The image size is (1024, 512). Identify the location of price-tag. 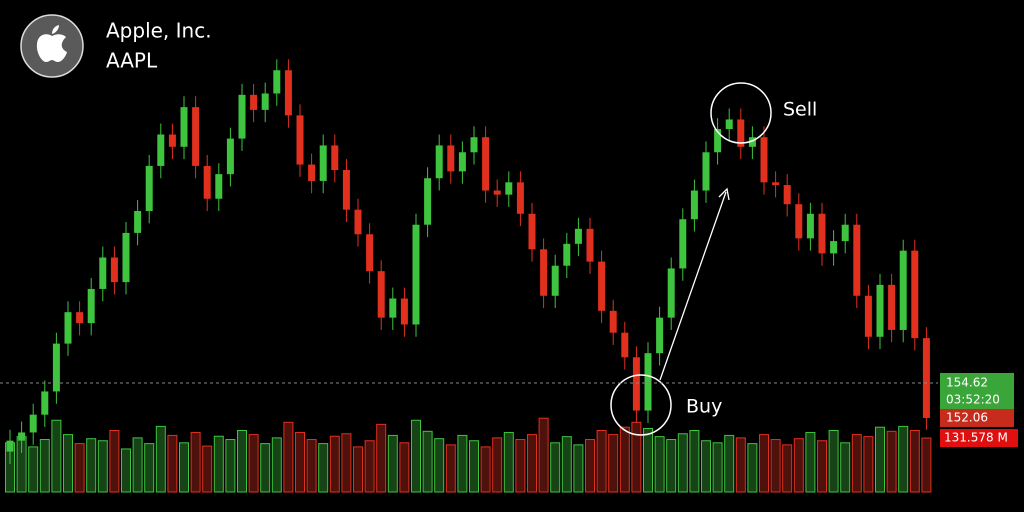
(977, 391).